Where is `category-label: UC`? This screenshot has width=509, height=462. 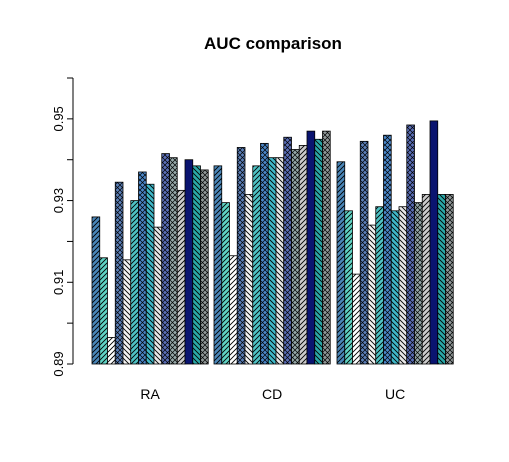 category-label: UC is located at coordinates (395, 394).